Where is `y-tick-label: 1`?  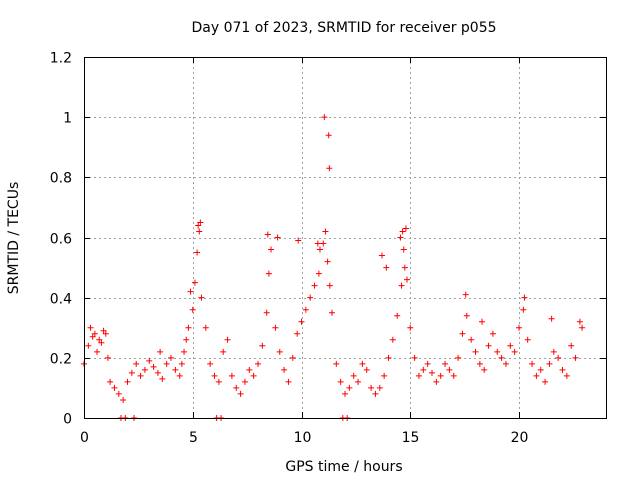
y-tick-label: 1 is located at coordinates (67, 119).